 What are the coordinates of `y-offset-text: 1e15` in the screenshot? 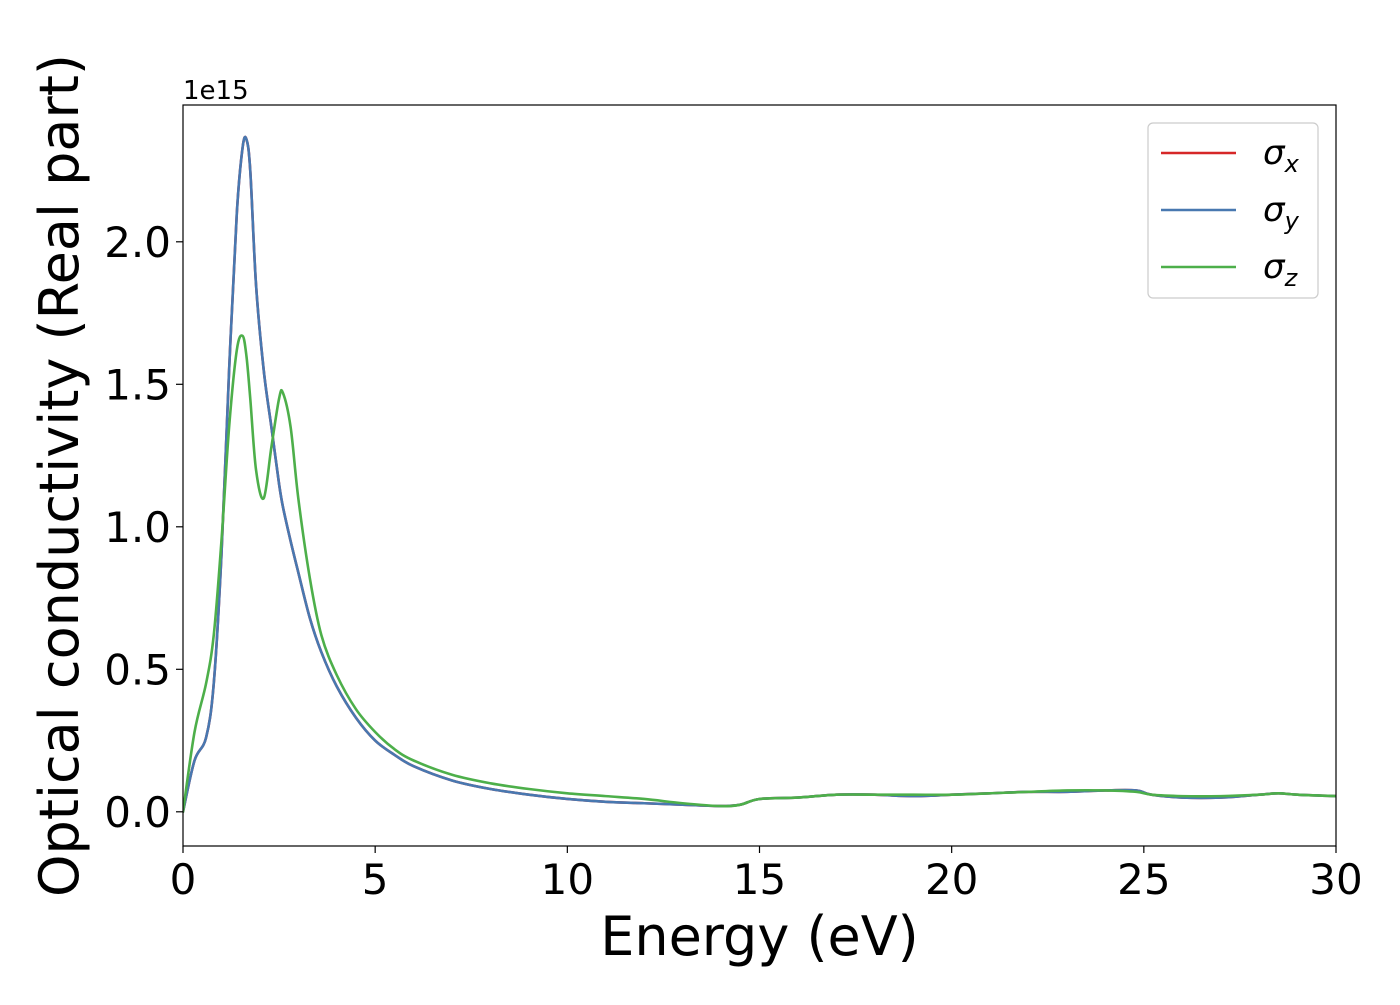 It's located at (216, 91).